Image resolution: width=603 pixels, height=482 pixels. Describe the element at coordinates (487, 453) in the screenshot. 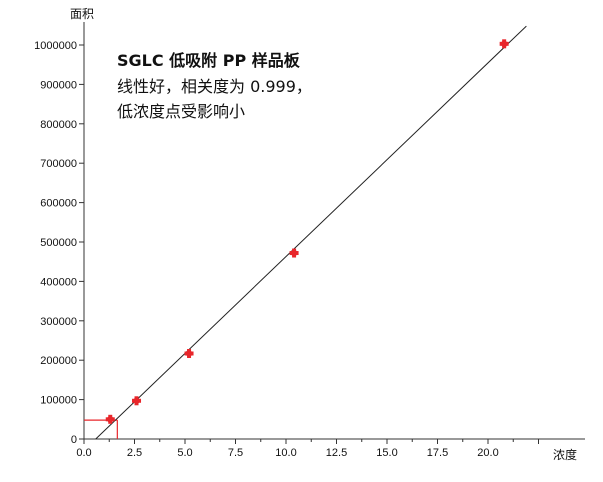

I see `x-tick-label: 20.0` at that location.